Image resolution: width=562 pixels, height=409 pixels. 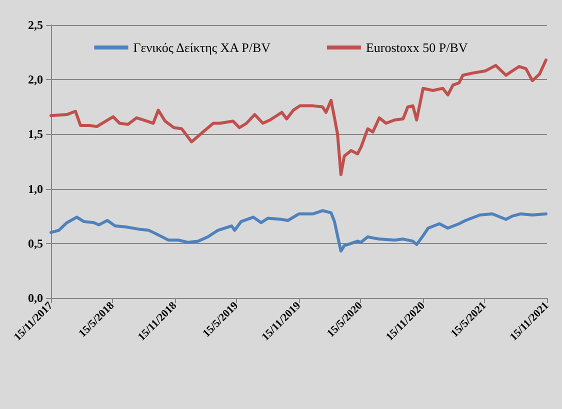 What do you see at coordinates (35, 134) in the screenshot?
I see `y-tick-label: 1,5` at bounding box center [35, 134].